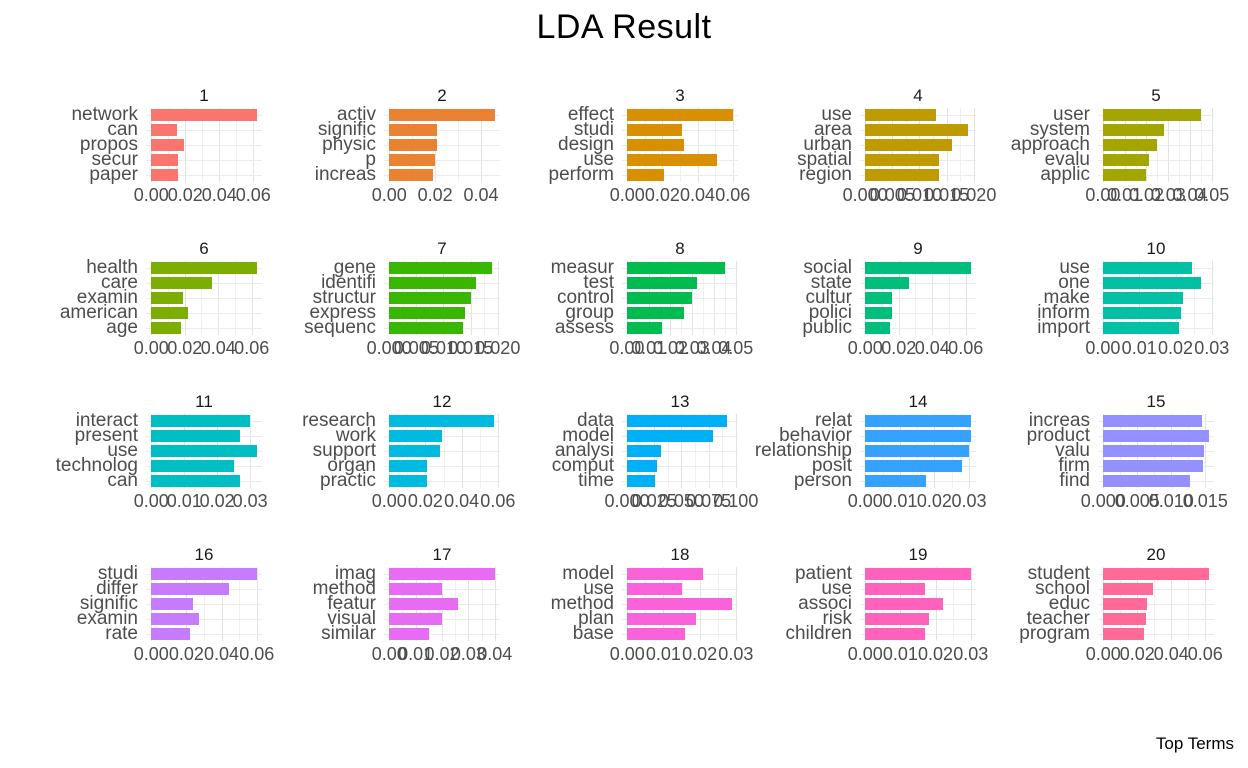  I want to click on term-label: activ, so click(356, 115).